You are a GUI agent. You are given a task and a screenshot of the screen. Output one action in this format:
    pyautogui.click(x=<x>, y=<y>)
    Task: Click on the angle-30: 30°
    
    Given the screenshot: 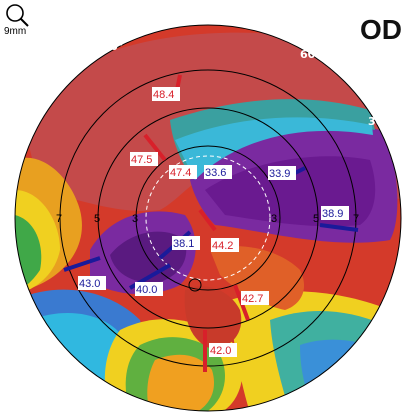 What is the action you would take?
    pyautogui.click(x=378, y=121)
    